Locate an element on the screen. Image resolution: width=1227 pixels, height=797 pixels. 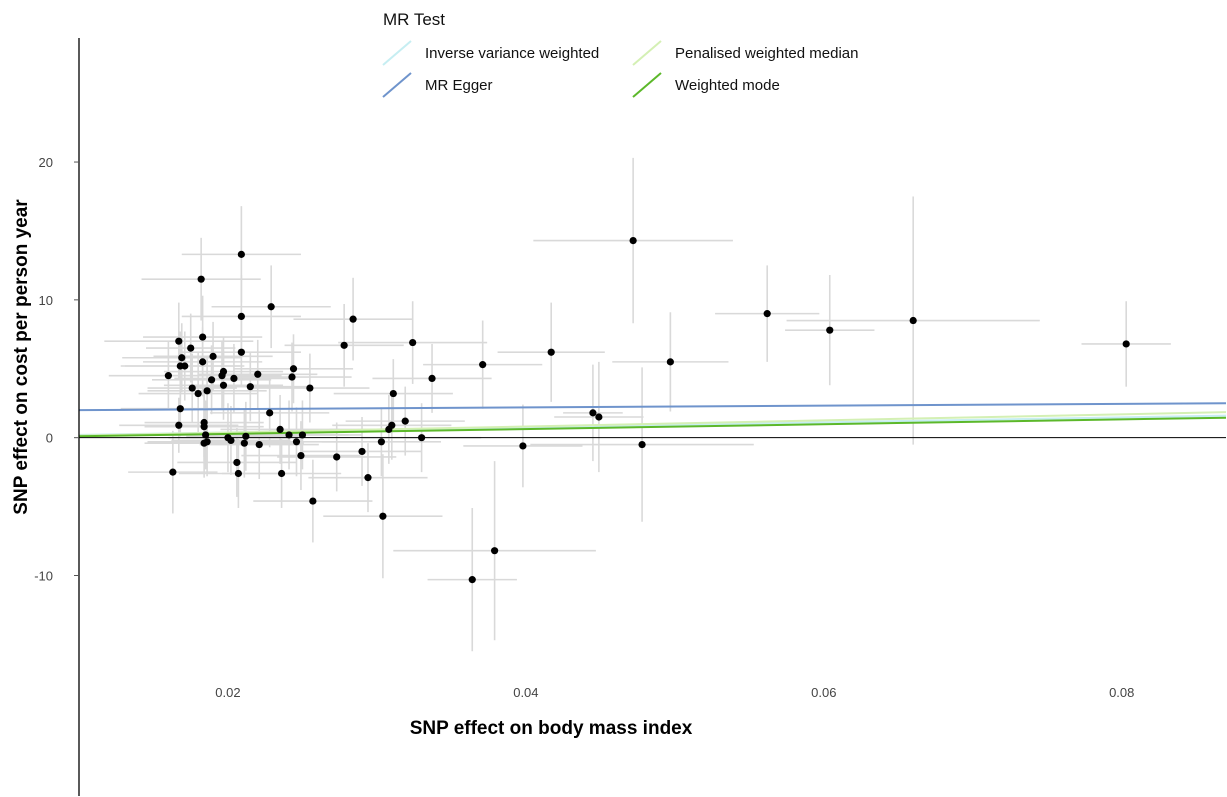
legend-title: MR Test is located at coordinates (414, 19).